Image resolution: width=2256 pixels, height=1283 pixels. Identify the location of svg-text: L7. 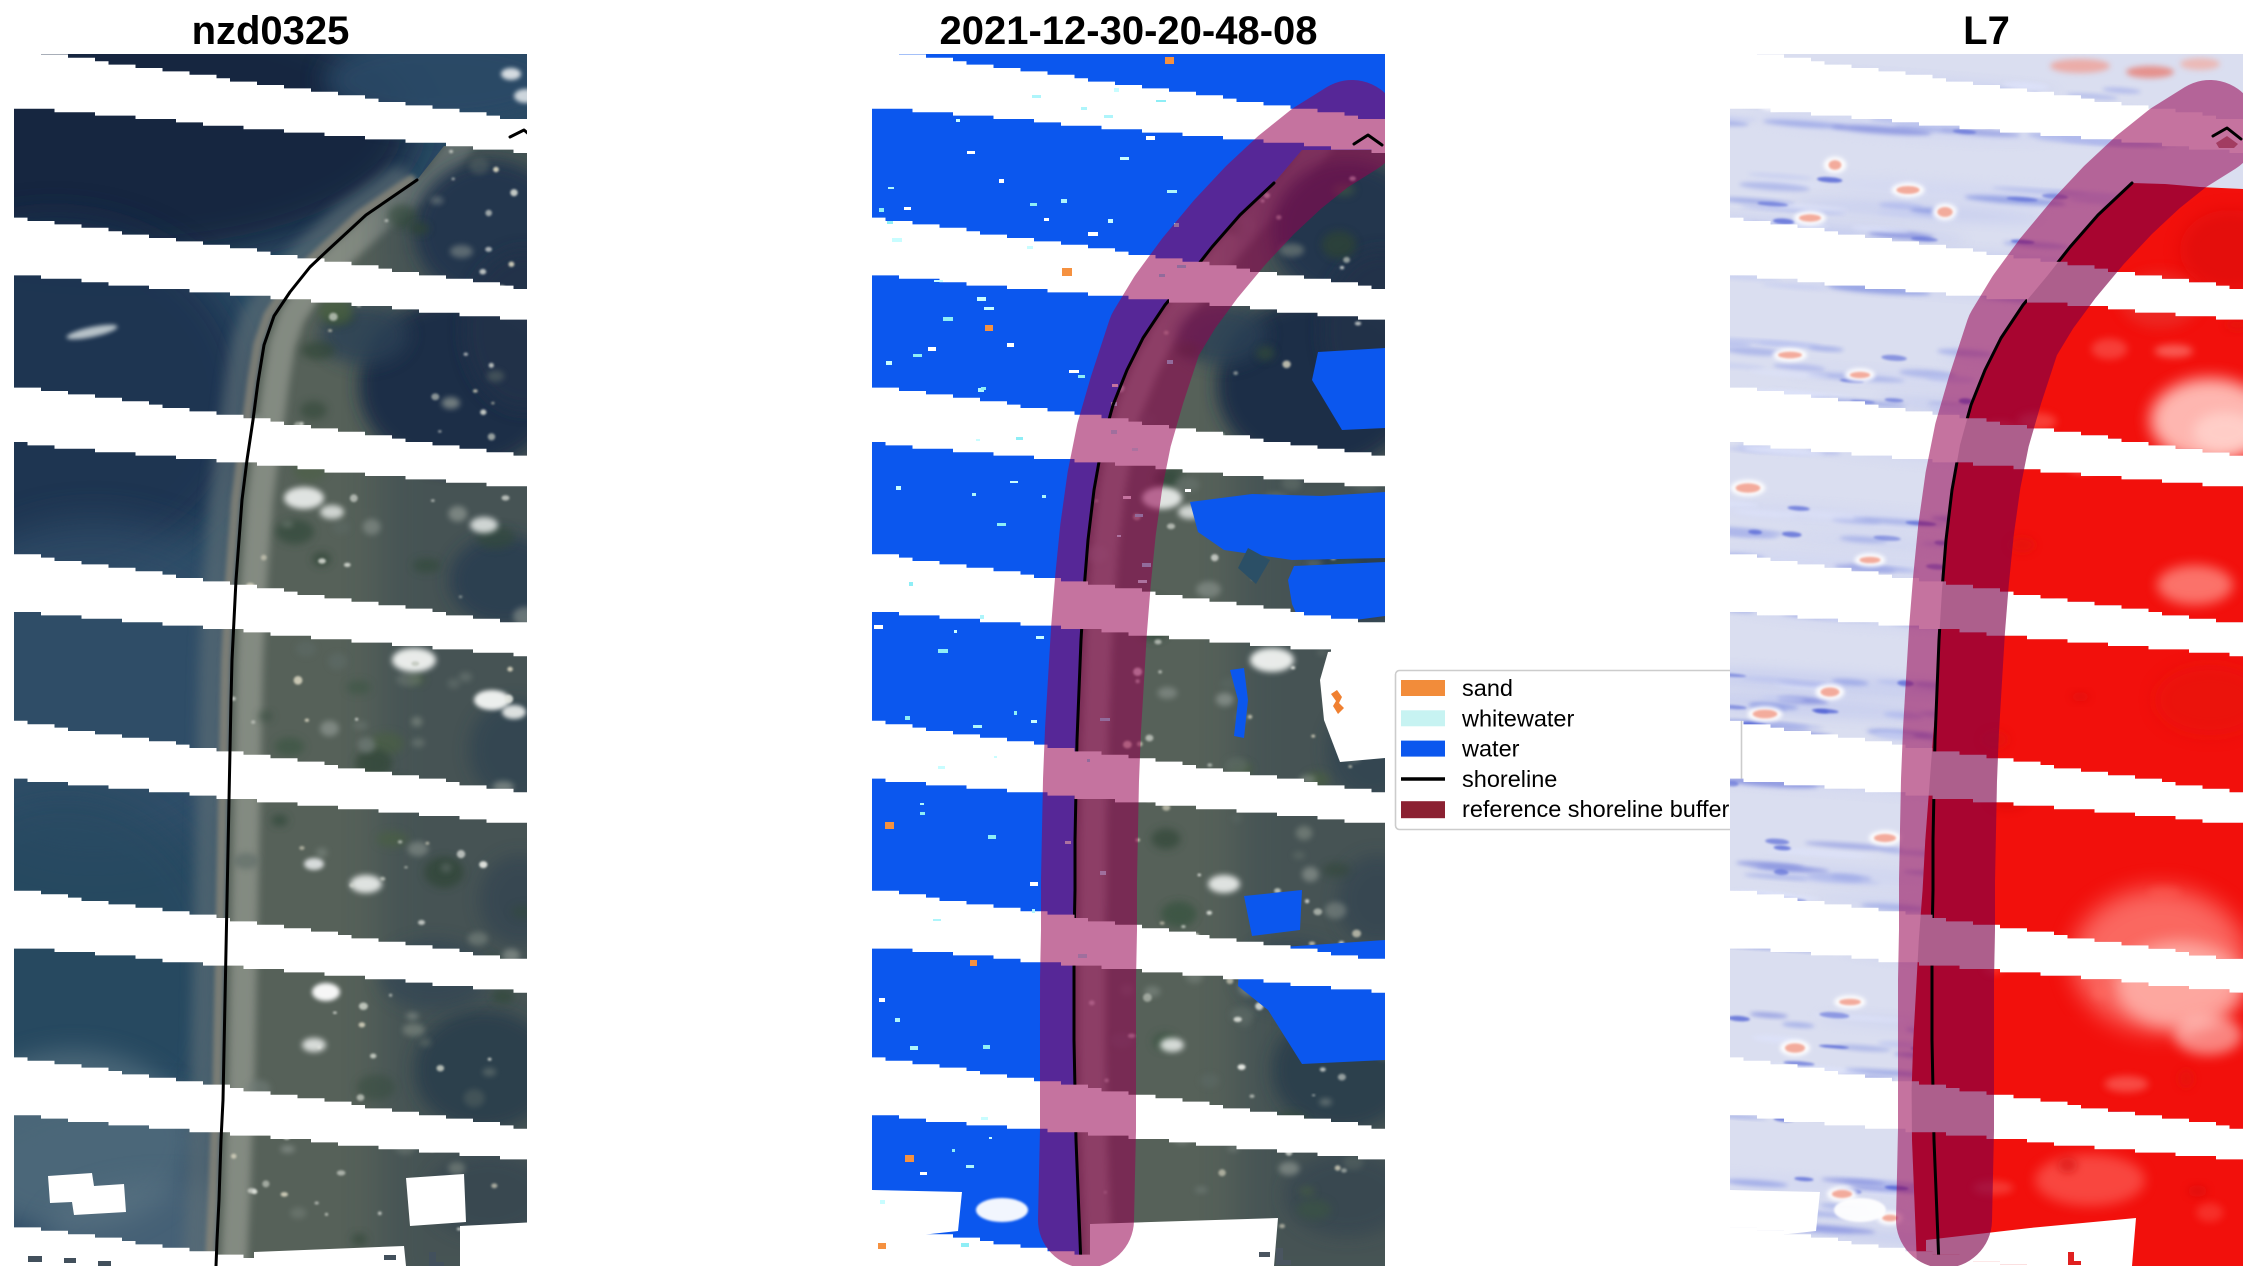
(1986, 31).